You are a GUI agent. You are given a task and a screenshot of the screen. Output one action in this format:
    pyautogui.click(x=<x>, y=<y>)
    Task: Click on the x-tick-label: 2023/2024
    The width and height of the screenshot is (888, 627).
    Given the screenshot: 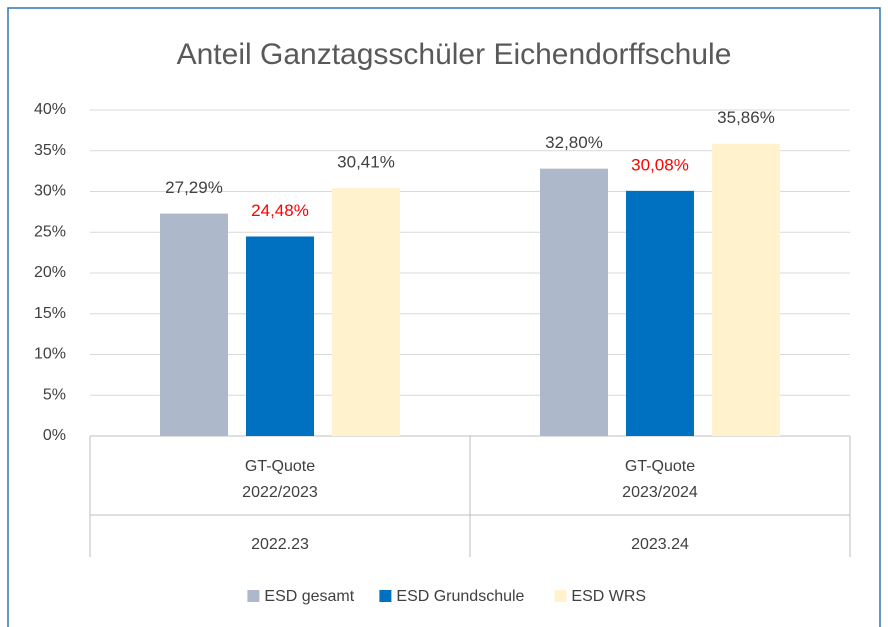 What is the action you would take?
    pyautogui.click(x=660, y=492)
    